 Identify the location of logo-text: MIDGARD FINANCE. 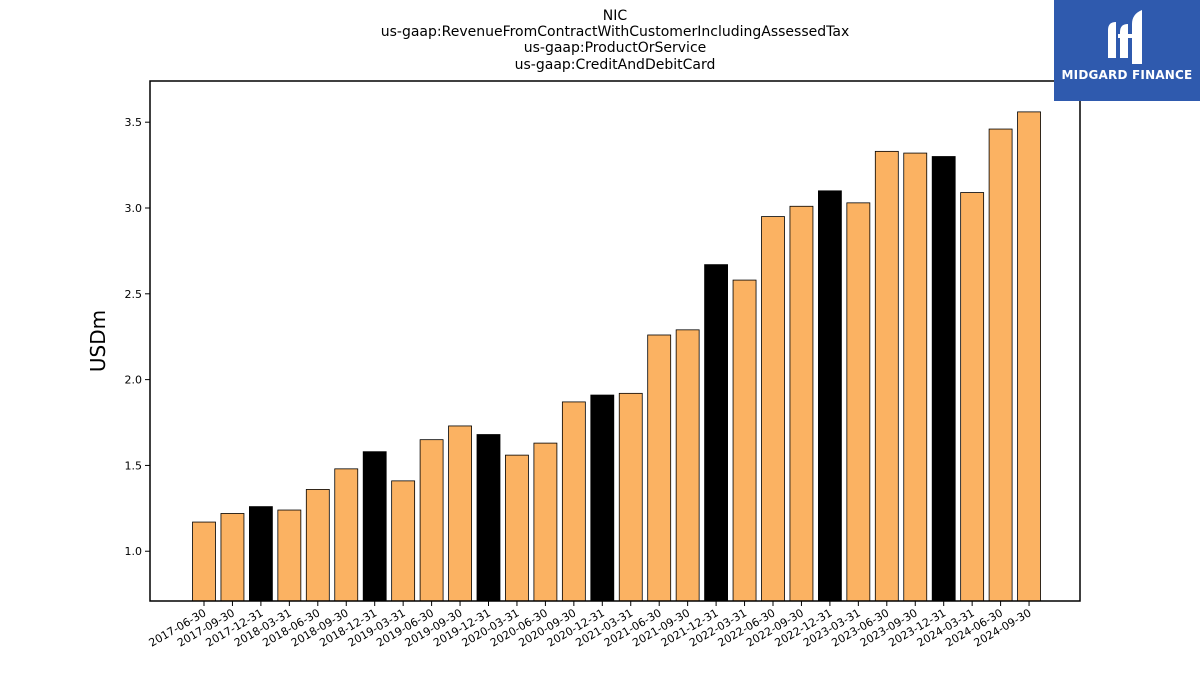
(1127, 75).